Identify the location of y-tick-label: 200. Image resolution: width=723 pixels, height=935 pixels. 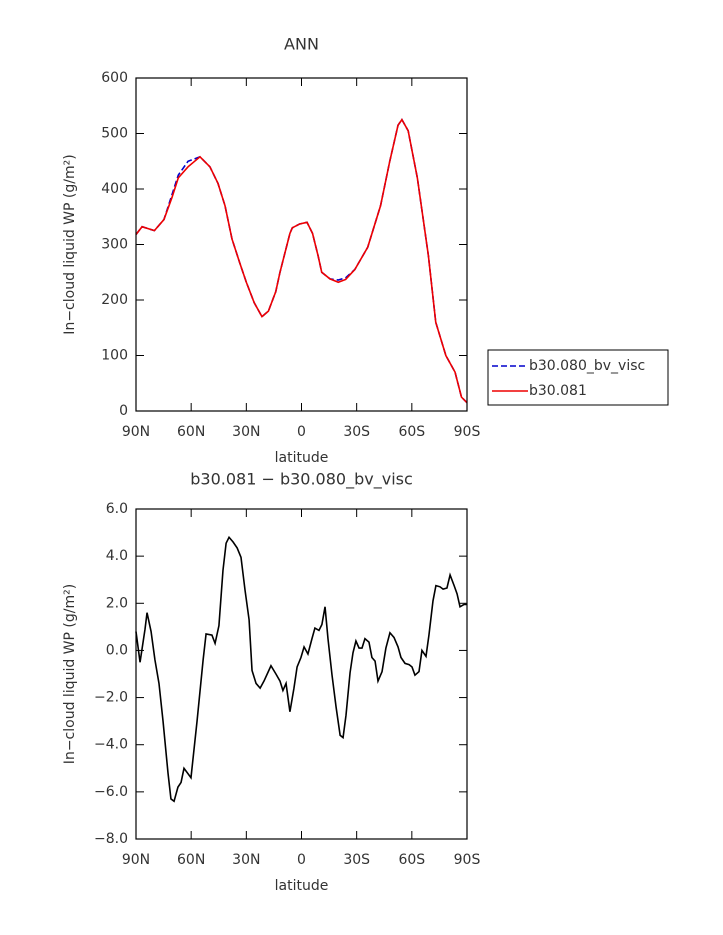
(114, 300).